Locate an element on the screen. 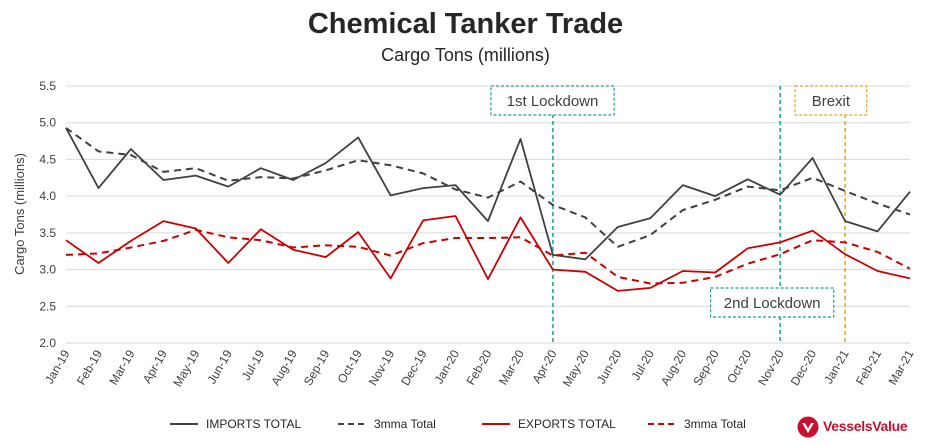  legend-label: EXPORTS TOTAL is located at coordinates (567, 424).